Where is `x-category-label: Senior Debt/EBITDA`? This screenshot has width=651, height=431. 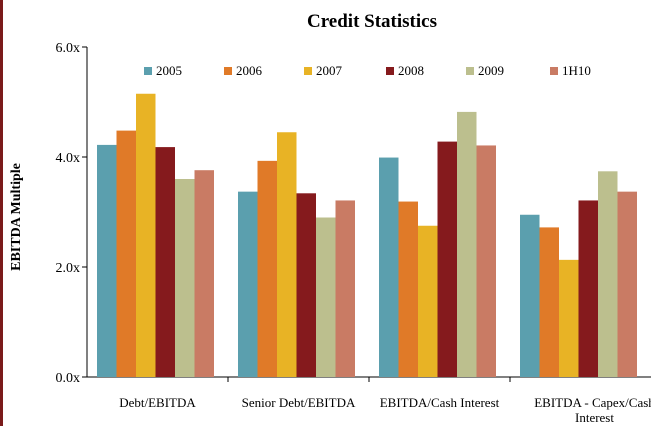
x-category-label: Senior Debt/EBITDA is located at coordinates (299, 402).